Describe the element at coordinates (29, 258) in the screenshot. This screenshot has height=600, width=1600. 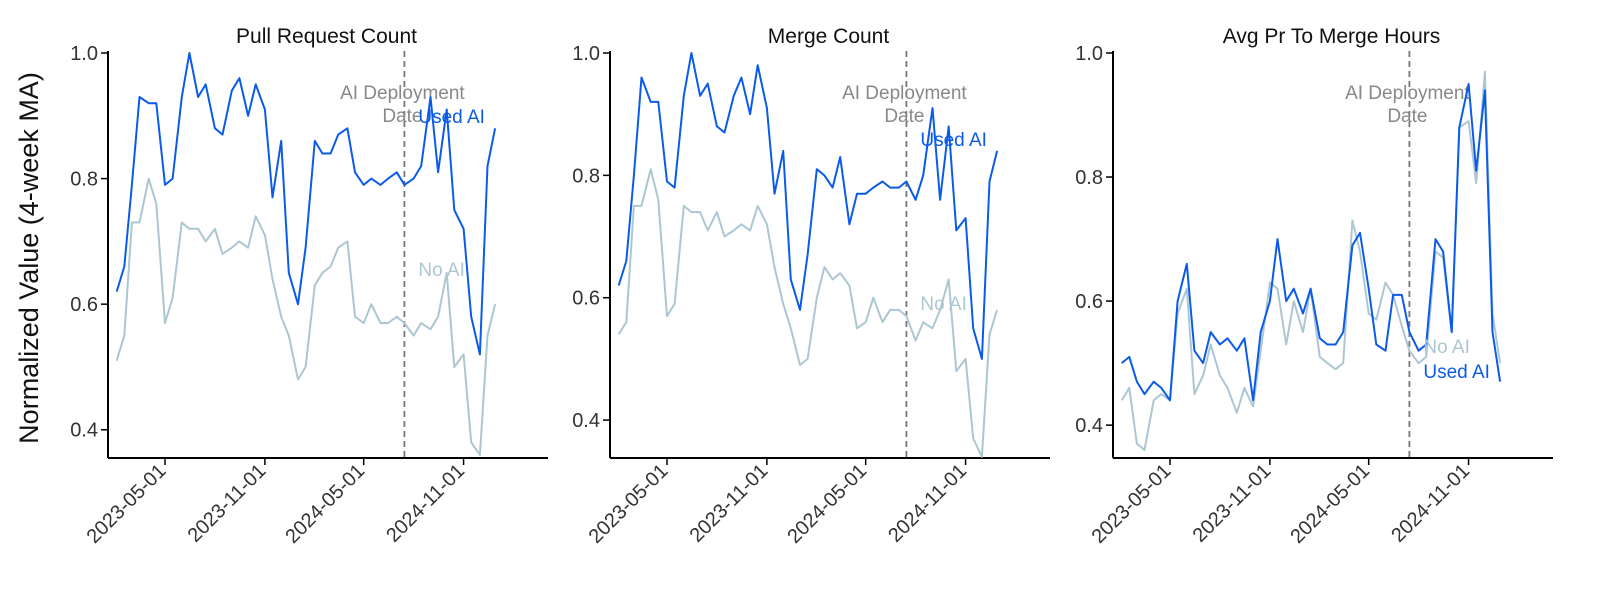
I see `figure-ylabel: Normalized Value (4-week MA)` at that location.